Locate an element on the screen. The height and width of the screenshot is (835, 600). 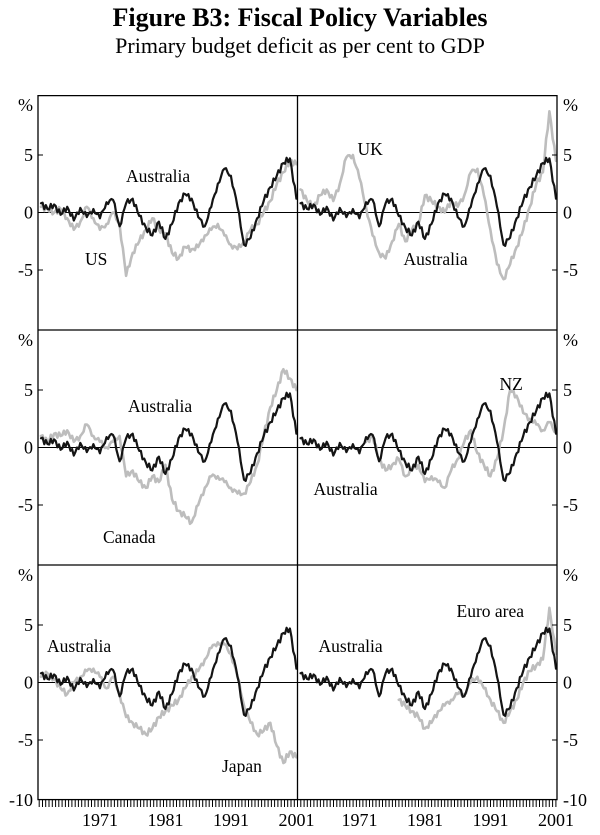
series-line-canada is located at coordinates (168, 446).